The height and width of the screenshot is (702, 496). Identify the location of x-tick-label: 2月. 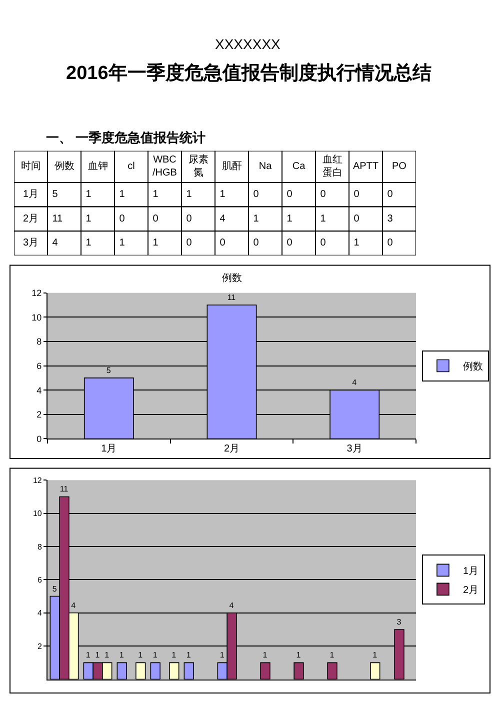
(232, 449).